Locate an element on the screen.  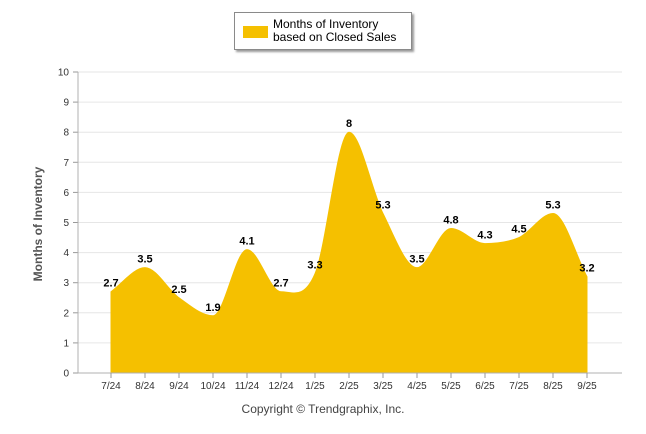
x-tick-label: 5/25 is located at coordinates (451, 386).